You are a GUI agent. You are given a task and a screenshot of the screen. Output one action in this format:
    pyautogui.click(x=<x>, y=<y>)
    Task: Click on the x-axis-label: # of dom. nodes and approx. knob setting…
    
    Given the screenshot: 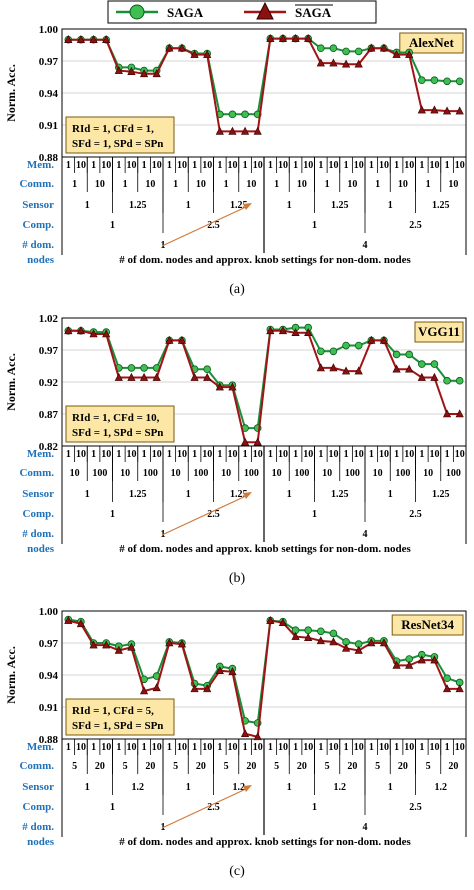 What is the action you would take?
    pyautogui.click(x=265, y=842)
    